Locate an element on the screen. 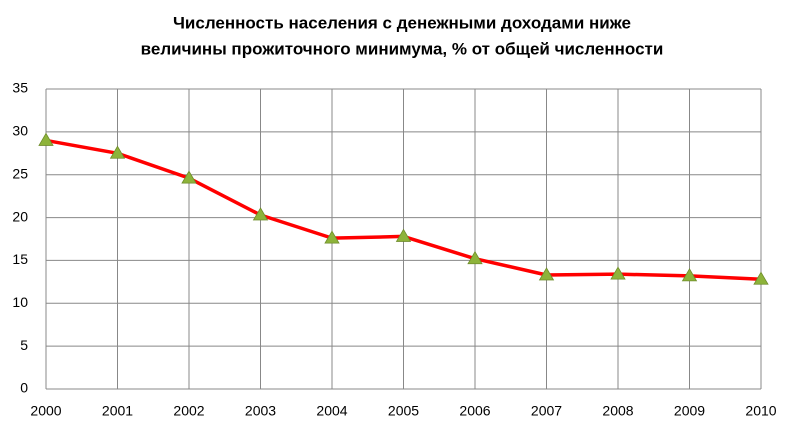 The width and height of the screenshot is (797, 434). x-tick-label: 2006 is located at coordinates (474, 411).